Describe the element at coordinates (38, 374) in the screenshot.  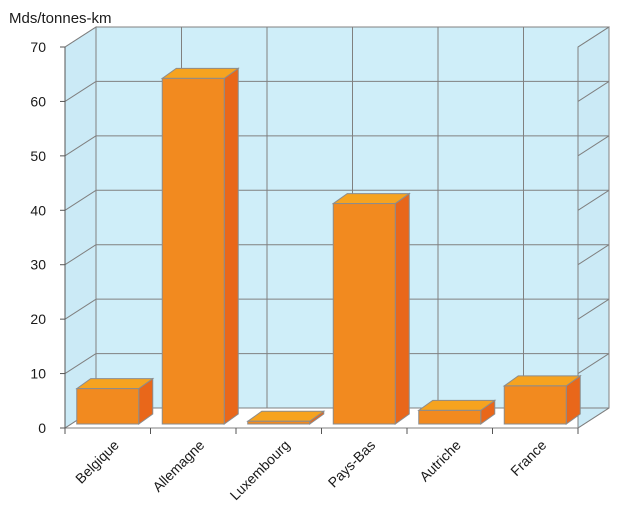
I see `y-tick-label: 10` at that location.